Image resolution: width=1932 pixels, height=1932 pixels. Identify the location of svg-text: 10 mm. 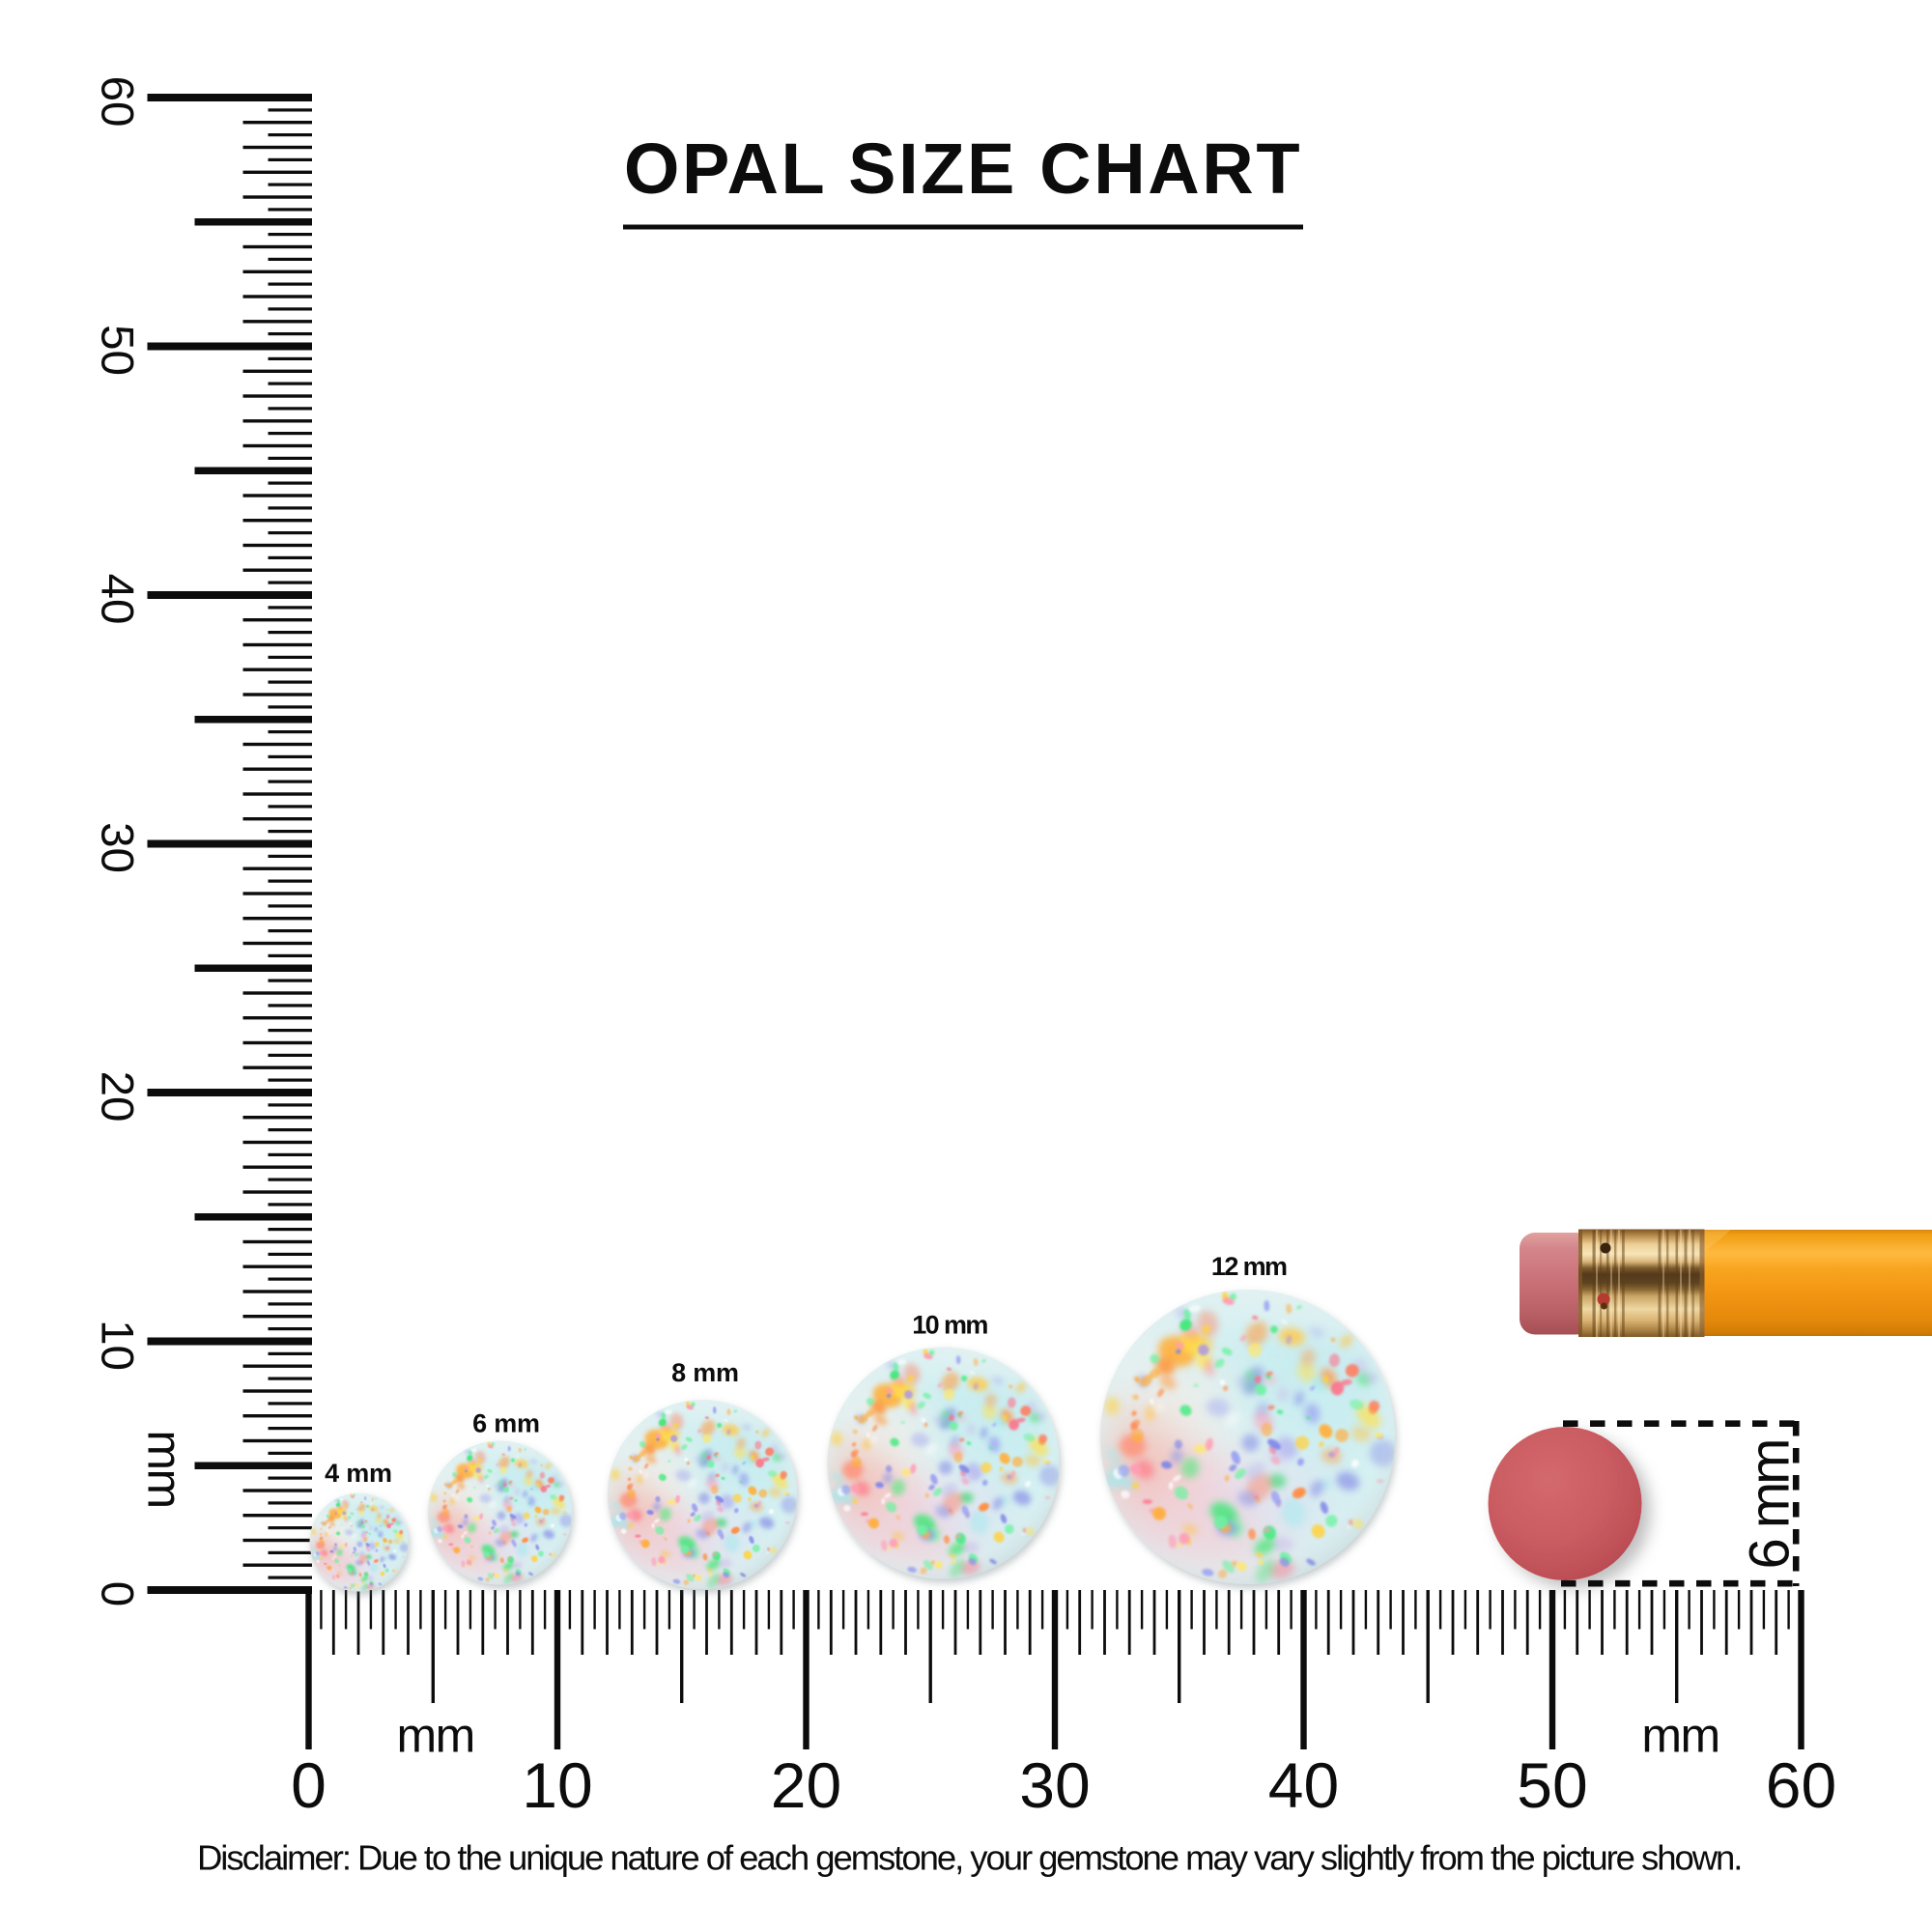
(949, 1325).